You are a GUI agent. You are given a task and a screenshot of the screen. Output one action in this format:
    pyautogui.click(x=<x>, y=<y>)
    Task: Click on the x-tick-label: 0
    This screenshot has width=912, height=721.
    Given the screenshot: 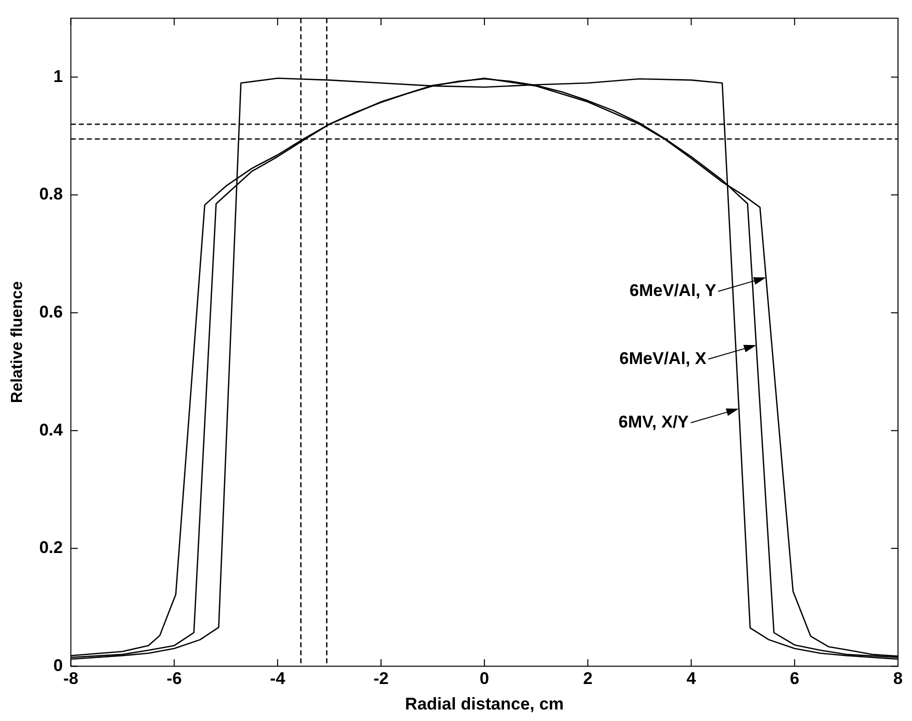 What is the action you would take?
    pyautogui.click(x=485, y=678)
    